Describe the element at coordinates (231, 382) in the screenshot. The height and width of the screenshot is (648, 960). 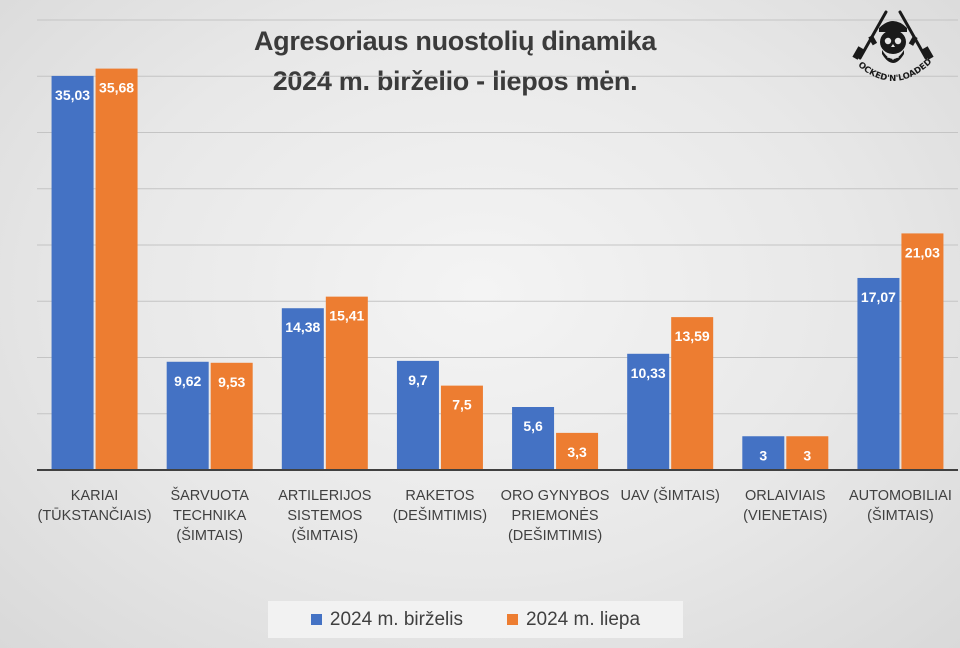
I see `data-label: 9,53` at that location.